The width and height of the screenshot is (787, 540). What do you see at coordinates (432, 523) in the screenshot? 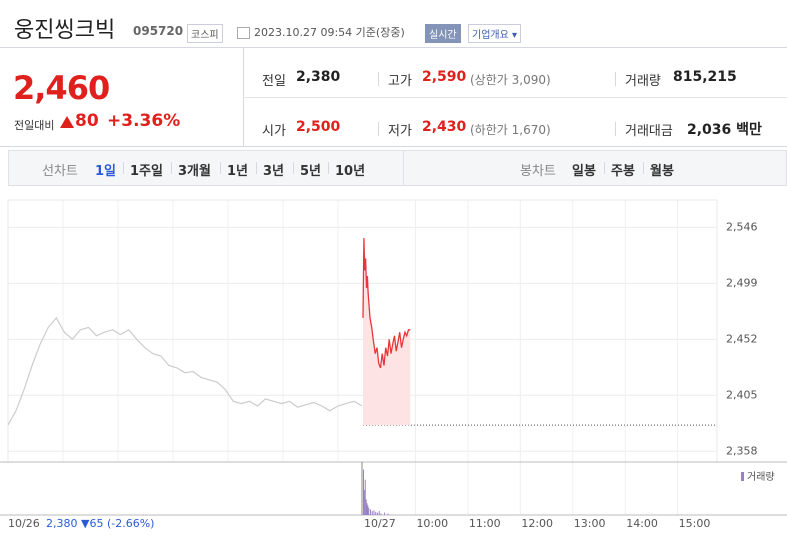
I see `x-tick-label: 10:00` at bounding box center [432, 523].